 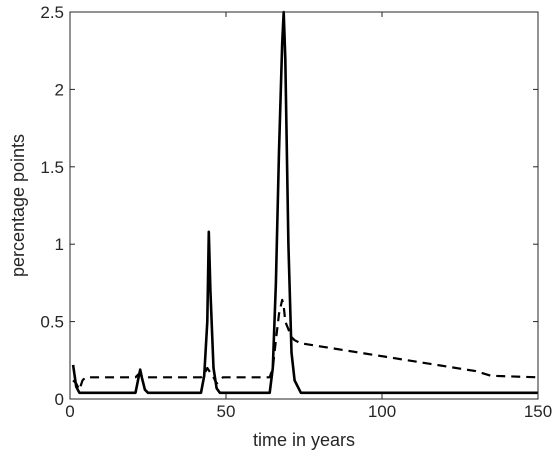 What do you see at coordinates (52, 12) in the screenshot?
I see `y-tick-label: 2.5` at bounding box center [52, 12].